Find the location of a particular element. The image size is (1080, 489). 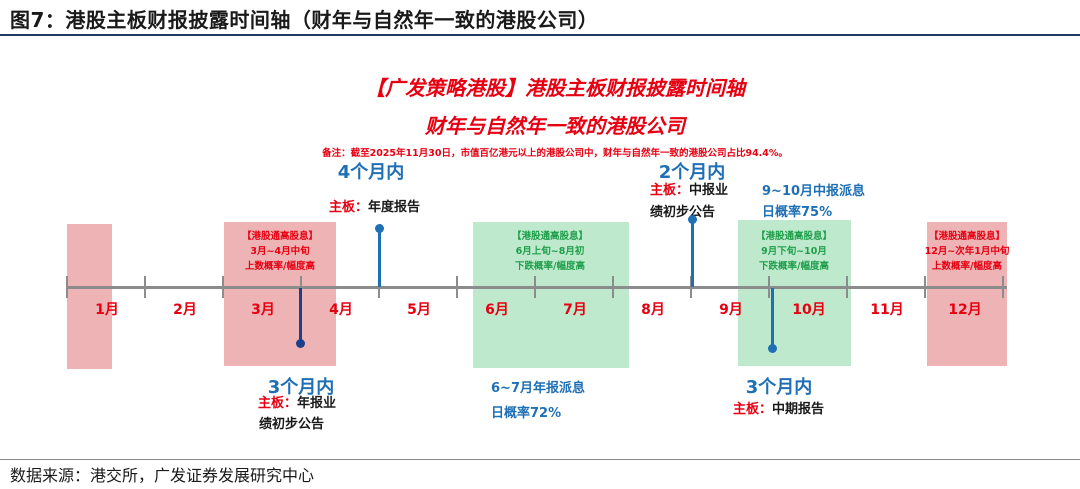

band-text-line: 6月上旬~8月初 is located at coordinates (550, 251).